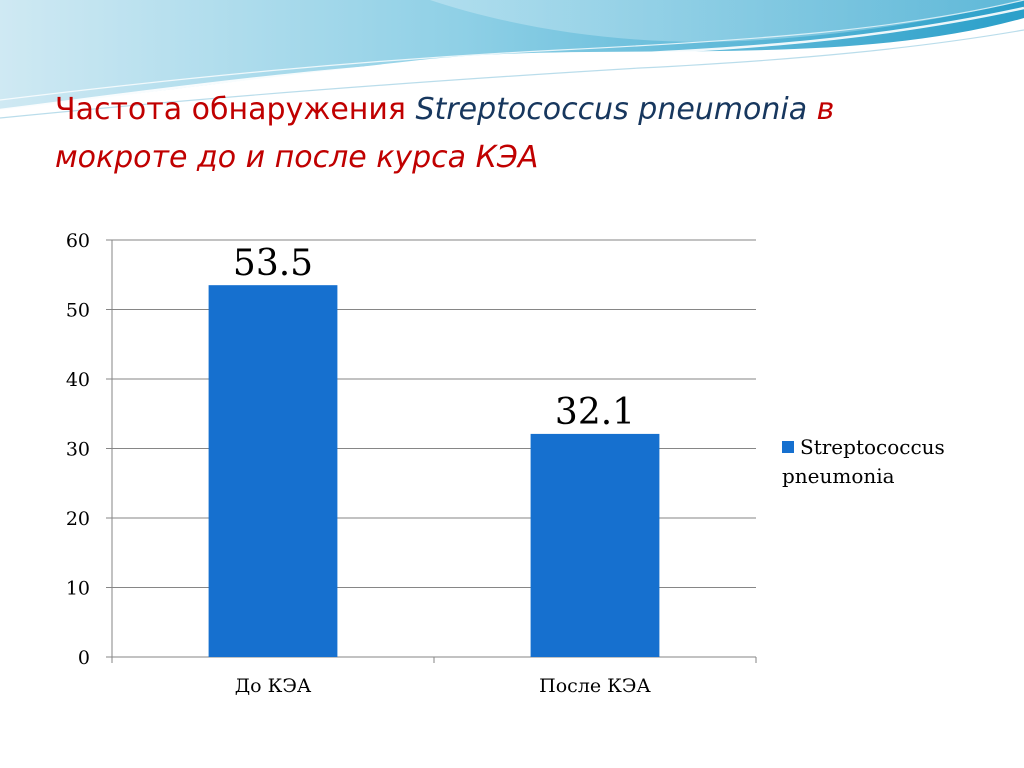  Describe the element at coordinates (788, 447) in the screenshot. I see `legend-swatch` at that location.